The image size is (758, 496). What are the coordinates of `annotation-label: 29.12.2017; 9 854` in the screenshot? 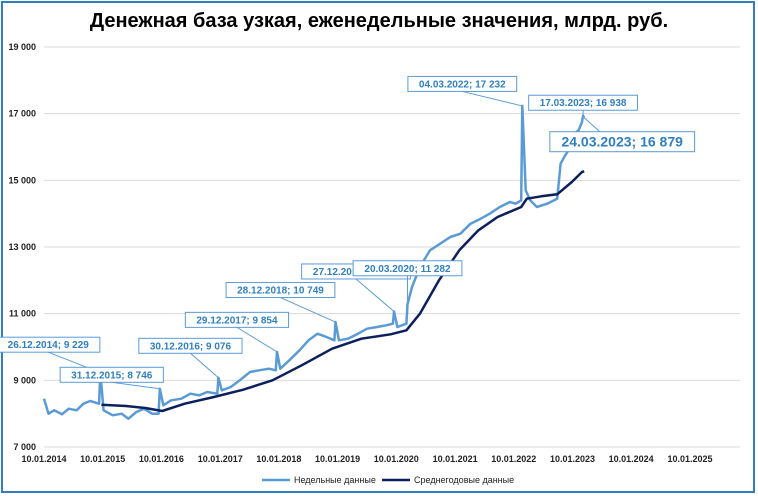 It's located at (237, 320).